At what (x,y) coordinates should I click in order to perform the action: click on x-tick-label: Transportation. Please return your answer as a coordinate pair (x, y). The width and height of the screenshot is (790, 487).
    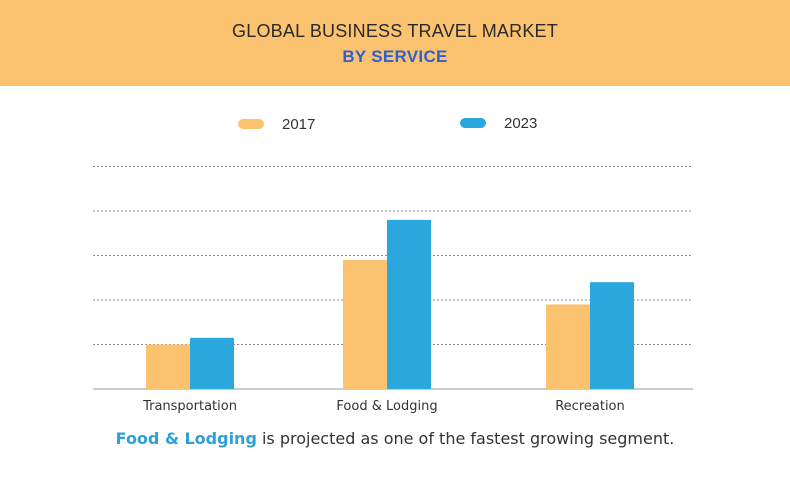
    Looking at the image, I should click on (189, 406).